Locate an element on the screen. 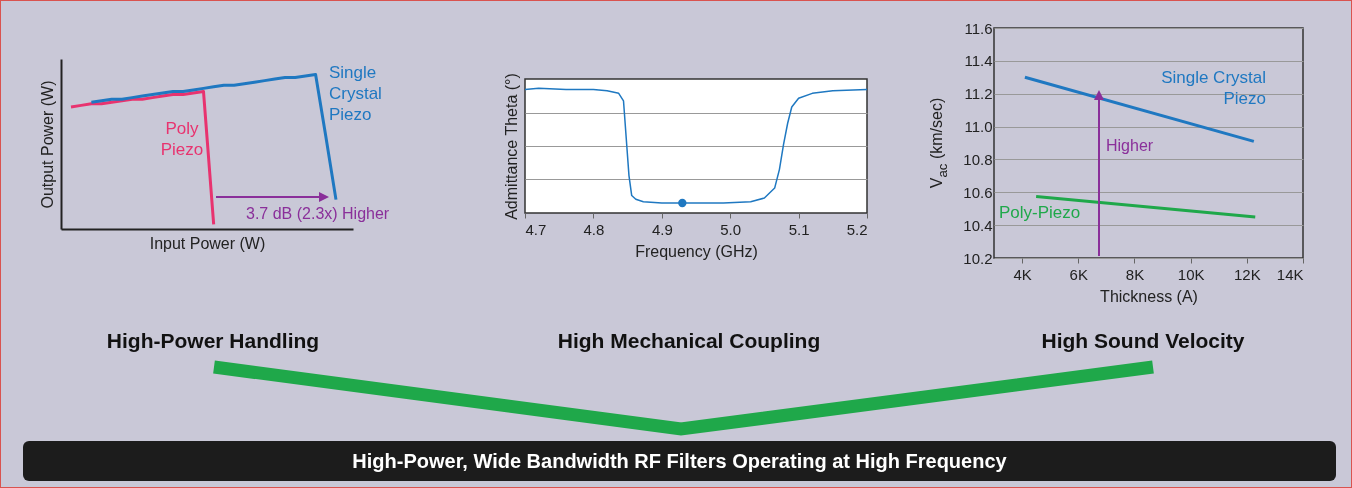 The height and width of the screenshot is (488, 1352). annotation: 3.7 dB (2.3x) Higher is located at coordinates (318, 213).